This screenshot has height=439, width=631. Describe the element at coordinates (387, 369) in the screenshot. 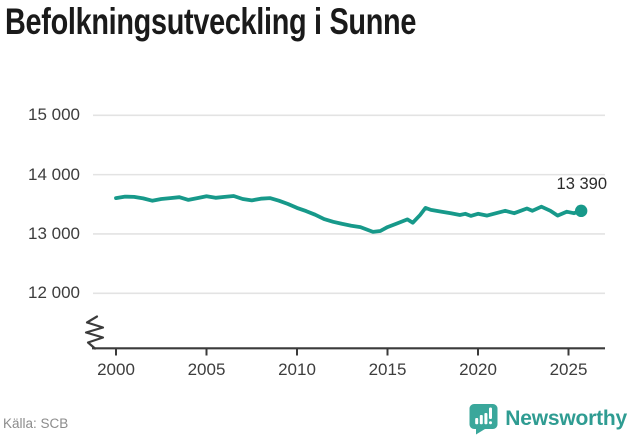

I see `x-axis-tick-label: 2015` at that location.